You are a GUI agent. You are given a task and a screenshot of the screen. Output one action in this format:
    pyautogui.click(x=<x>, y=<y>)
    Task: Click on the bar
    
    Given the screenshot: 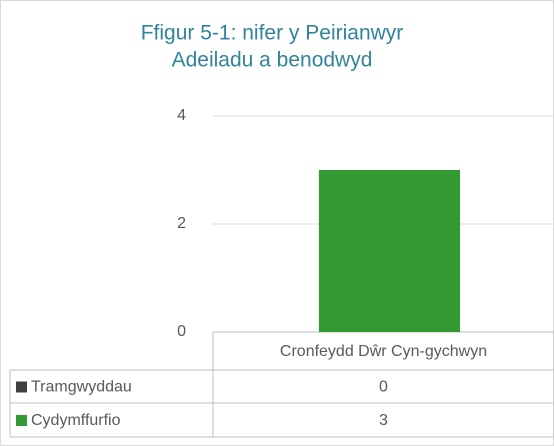 What is the action you would take?
    pyautogui.click(x=389, y=251)
    